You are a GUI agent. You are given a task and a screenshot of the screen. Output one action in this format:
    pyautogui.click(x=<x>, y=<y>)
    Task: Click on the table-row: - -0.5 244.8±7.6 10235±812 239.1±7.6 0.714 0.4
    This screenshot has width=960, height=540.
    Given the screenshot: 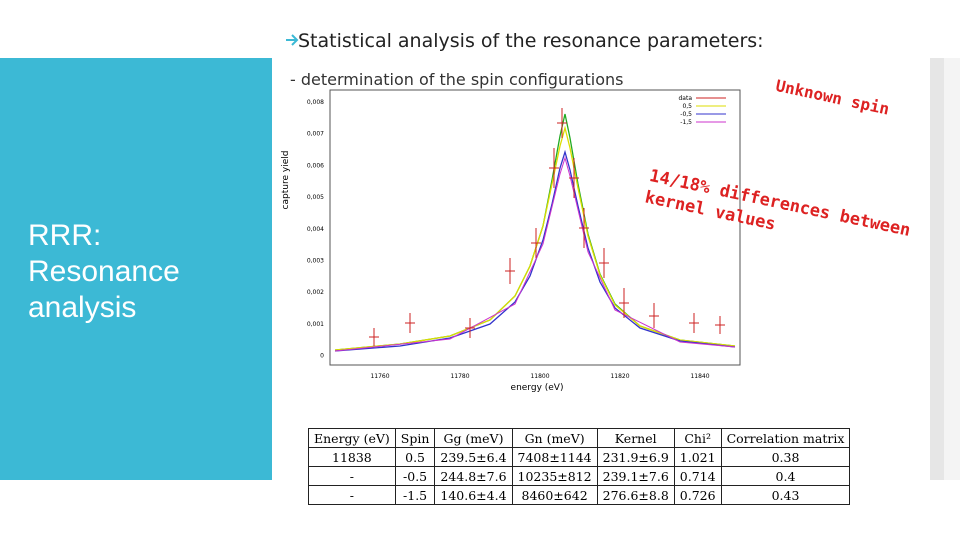 What is the action you would take?
    pyautogui.click(x=579, y=476)
    